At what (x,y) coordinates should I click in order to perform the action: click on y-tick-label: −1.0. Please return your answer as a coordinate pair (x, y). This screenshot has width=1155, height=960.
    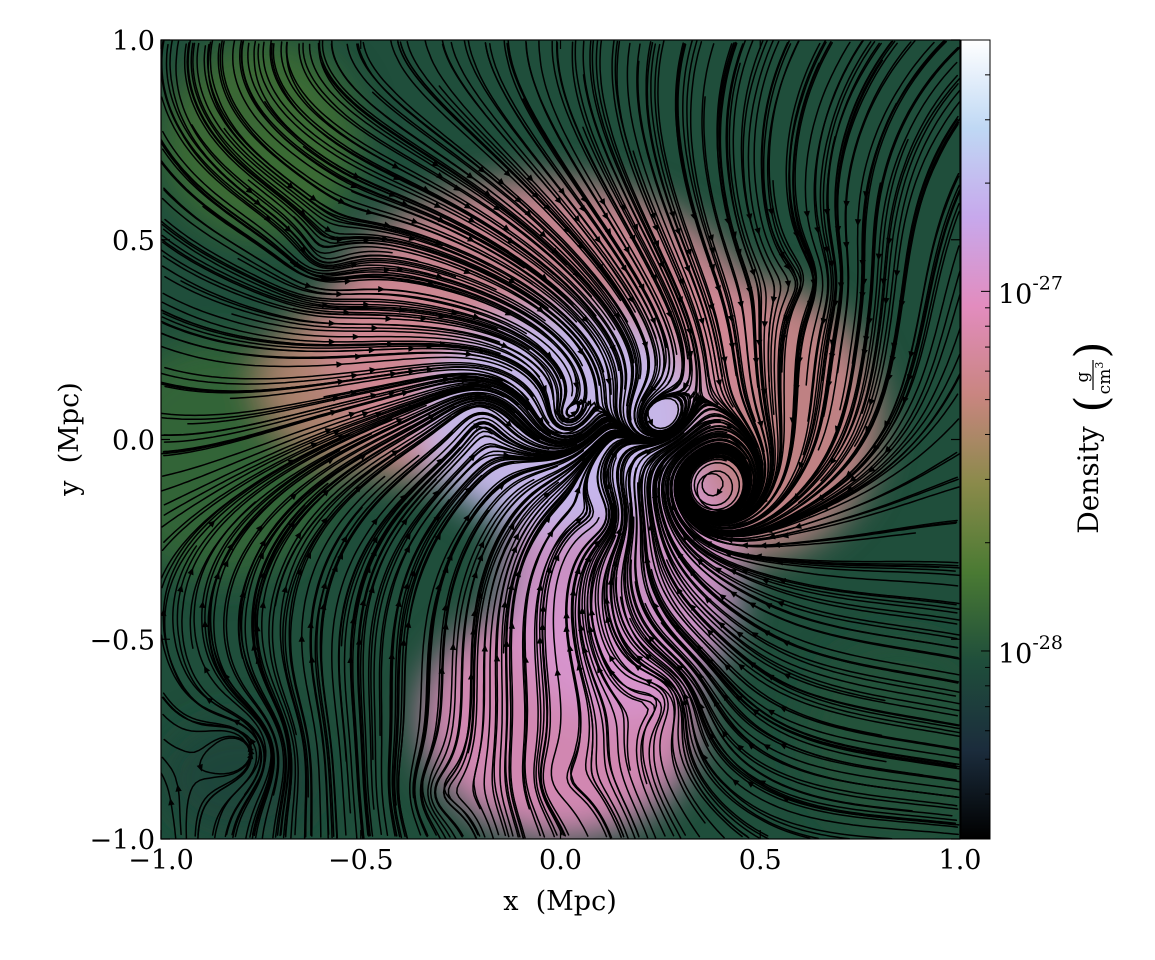
    Looking at the image, I should click on (122, 840).